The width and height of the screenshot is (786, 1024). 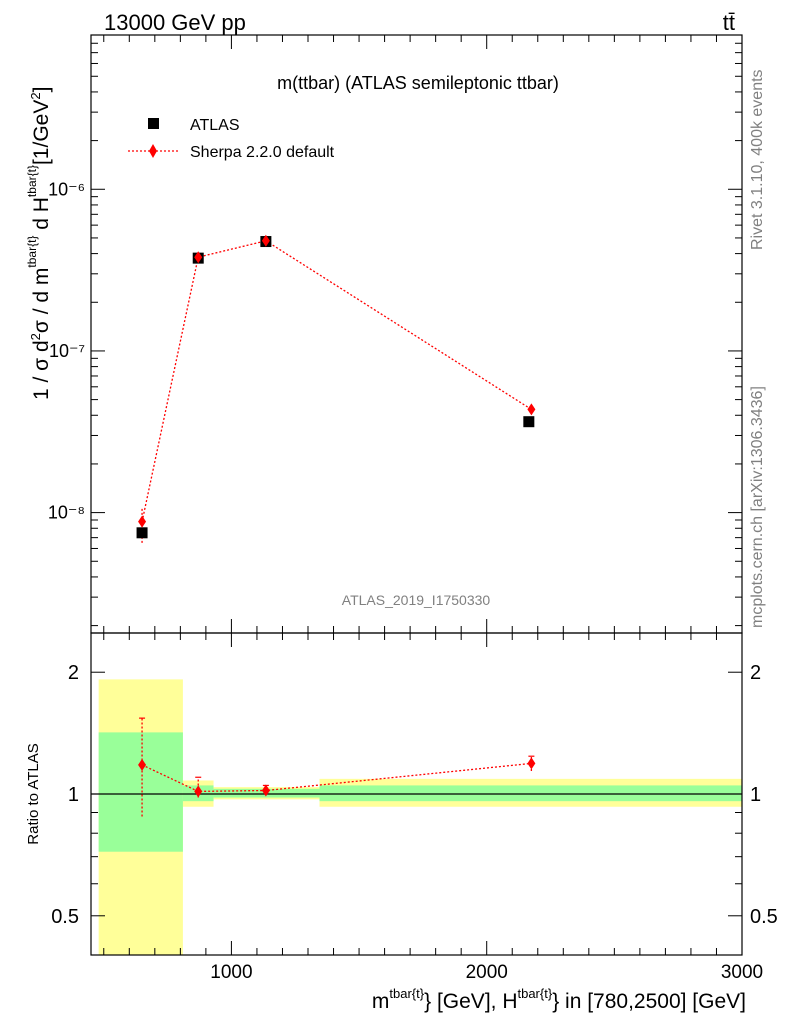 I want to click on ratio-ytick-label-right: 1, so click(x=755, y=795).